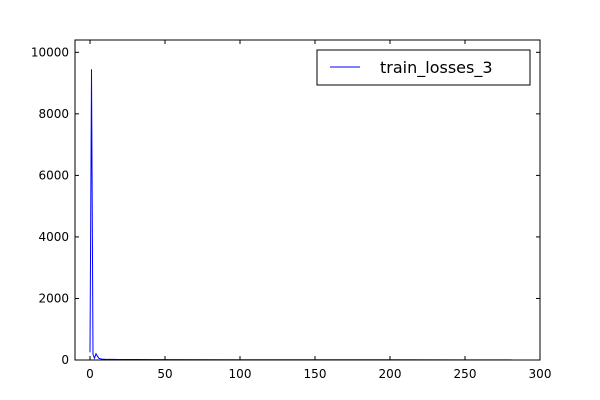 This screenshot has width=600, height=400. I want to click on x-tick-label: 250, so click(465, 374).